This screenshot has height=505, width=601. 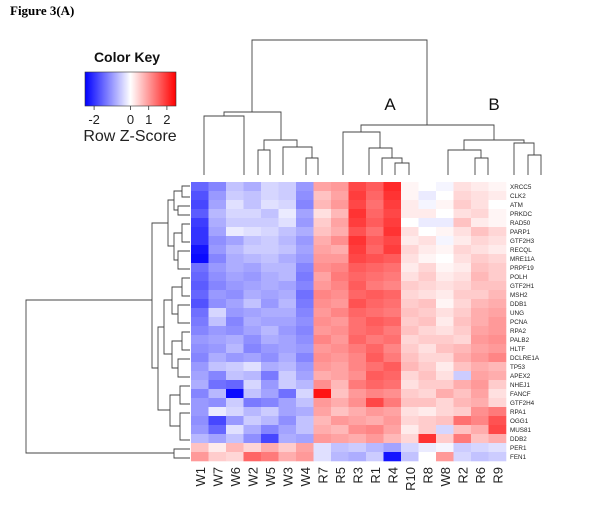 What do you see at coordinates (520, 340) in the screenshot?
I see `row-label: PALB2` at bounding box center [520, 340].